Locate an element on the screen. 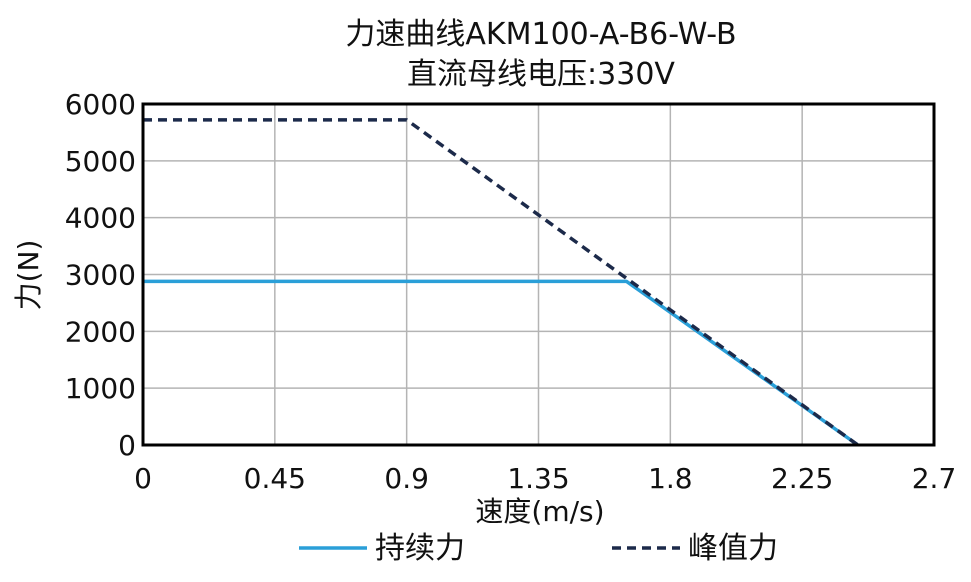 This screenshot has width=971, height=582. y-tick-label: 1000 is located at coordinates (100, 388).